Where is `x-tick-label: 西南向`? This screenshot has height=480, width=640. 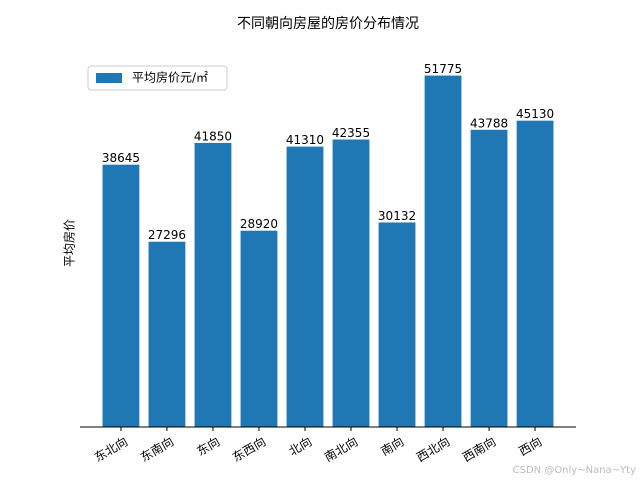
x-tick-label: 西南向 is located at coordinates (479, 449).